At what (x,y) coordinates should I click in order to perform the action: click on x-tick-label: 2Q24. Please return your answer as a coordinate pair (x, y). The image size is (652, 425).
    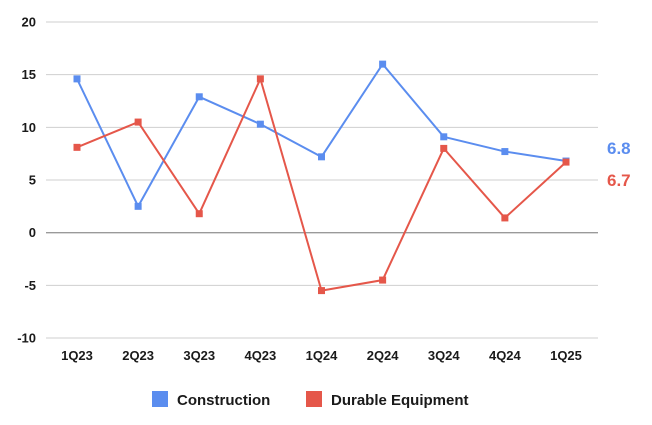
    Looking at the image, I should click on (383, 355).